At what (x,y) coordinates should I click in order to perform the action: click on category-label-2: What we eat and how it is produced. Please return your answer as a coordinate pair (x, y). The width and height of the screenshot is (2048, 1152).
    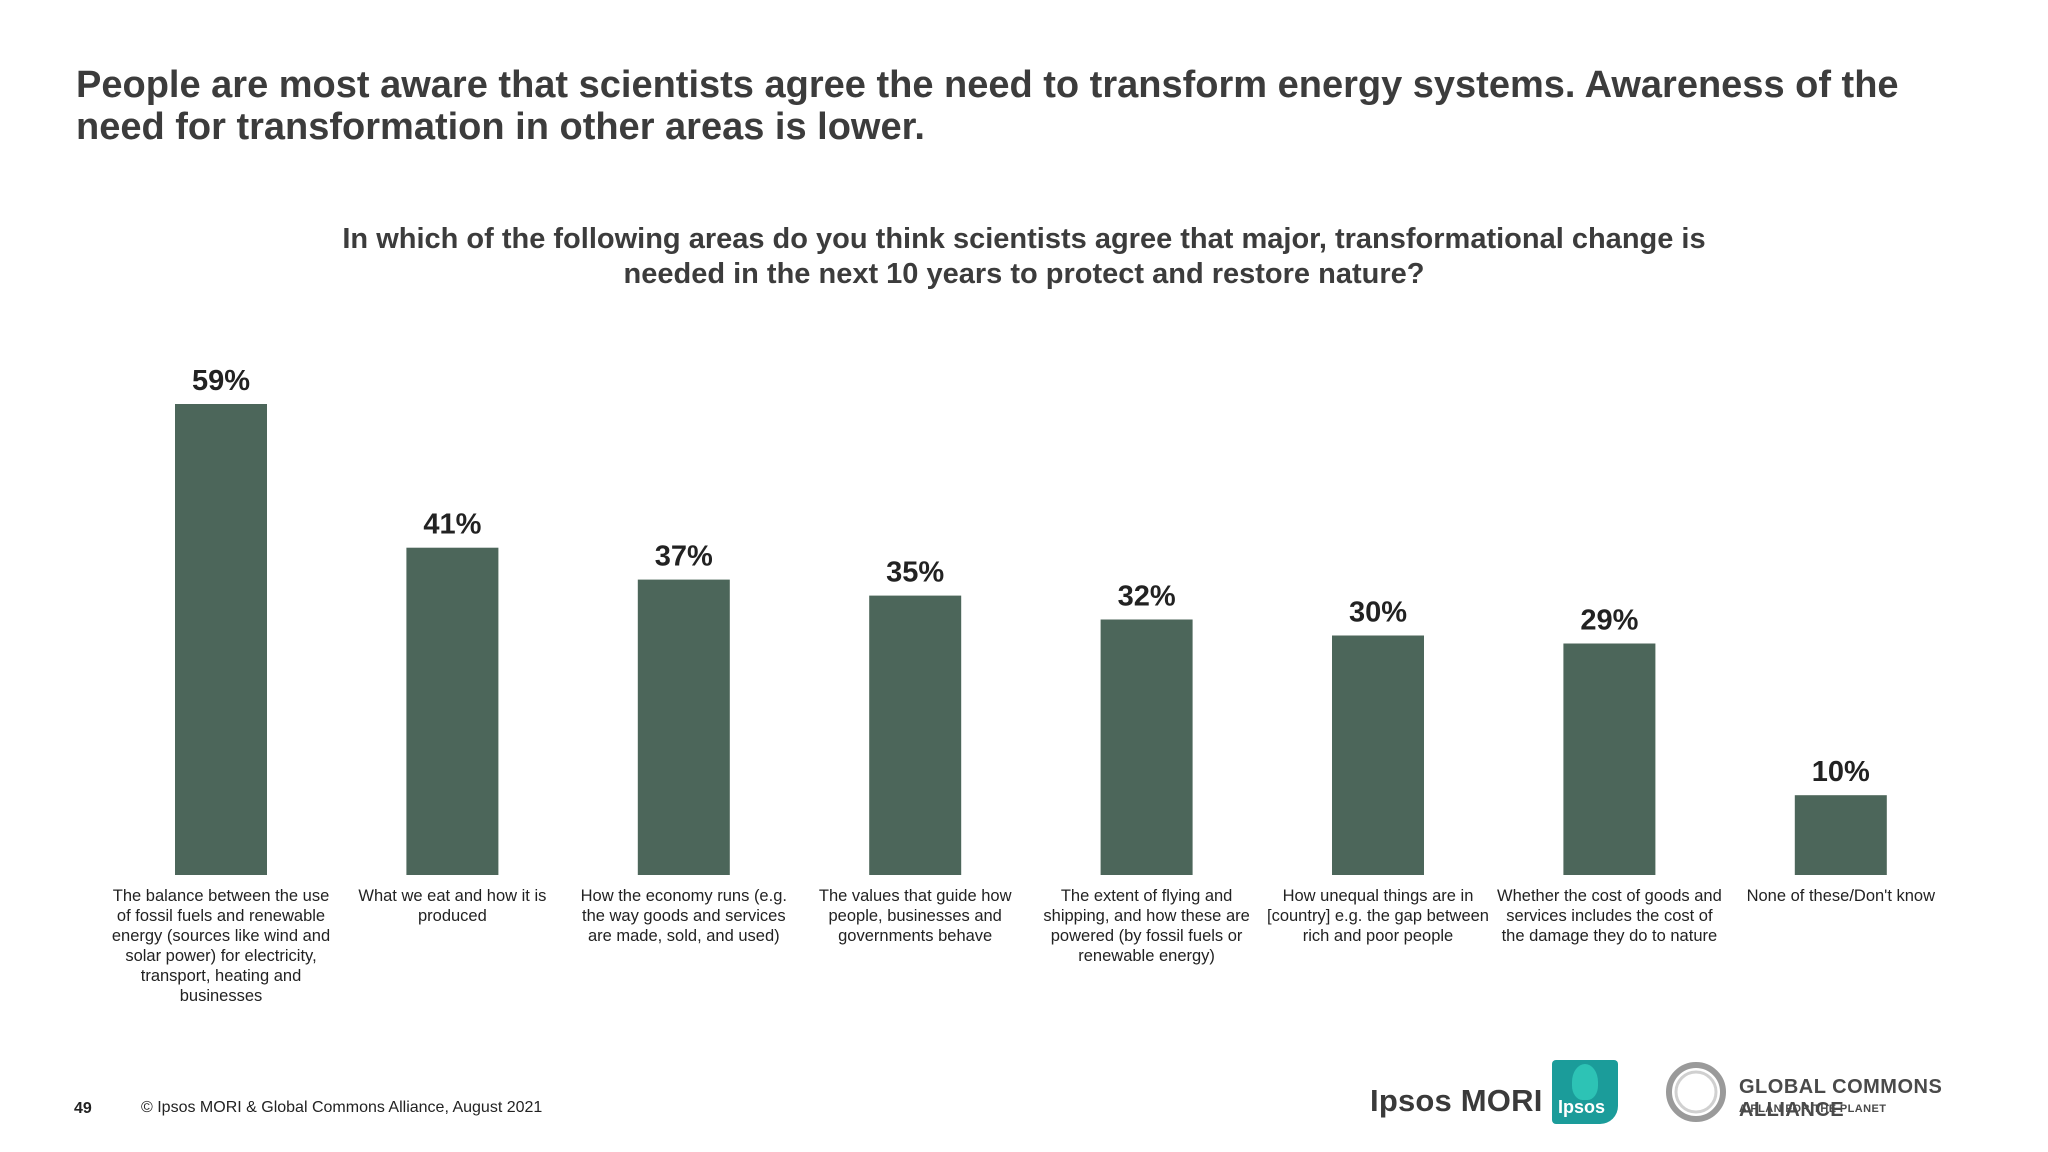
    Looking at the image, I should click on (452, 906).